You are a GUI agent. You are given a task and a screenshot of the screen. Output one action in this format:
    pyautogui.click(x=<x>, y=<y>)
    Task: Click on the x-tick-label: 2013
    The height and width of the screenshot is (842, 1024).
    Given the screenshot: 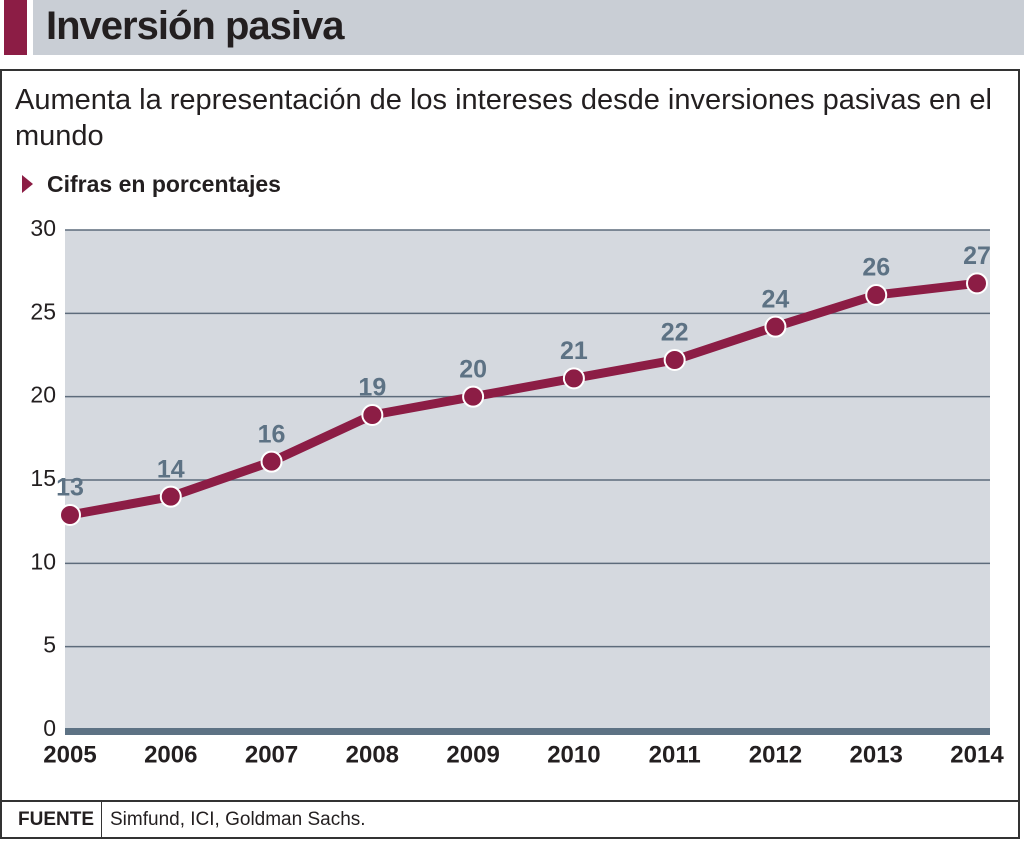 What is the action you would take?
    pyautogui.click(x=876, y=754)
    